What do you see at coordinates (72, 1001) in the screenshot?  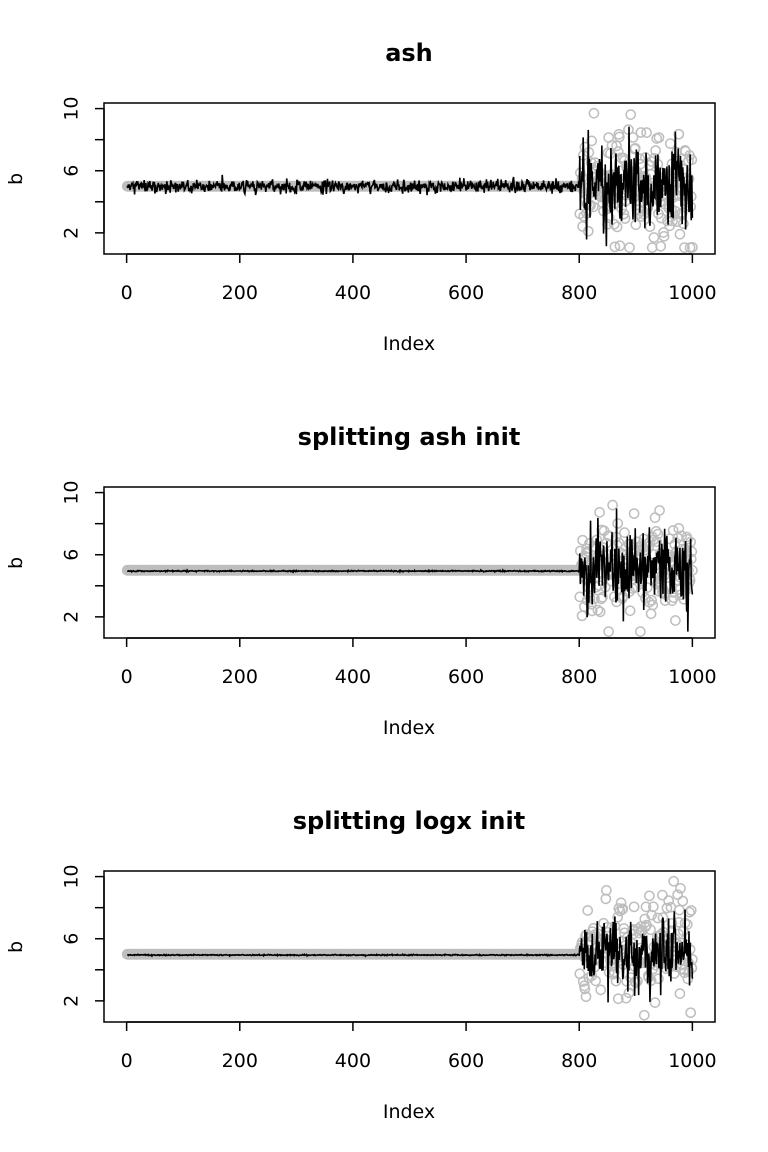 I see `y-tick-label: 2` at bounding box center [72, 1001].